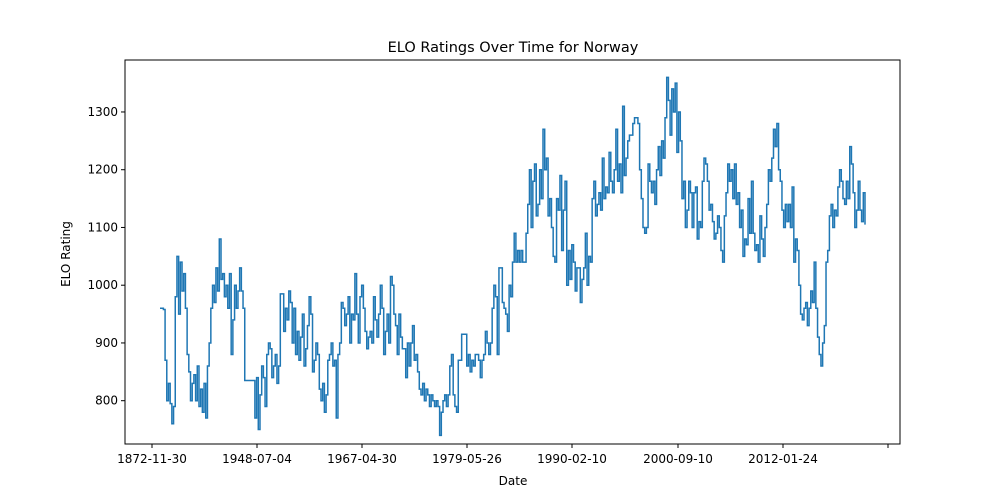 This screenshot has width=1000, height=500. I want to click on y-tick-label: 900, so click(106, 343).